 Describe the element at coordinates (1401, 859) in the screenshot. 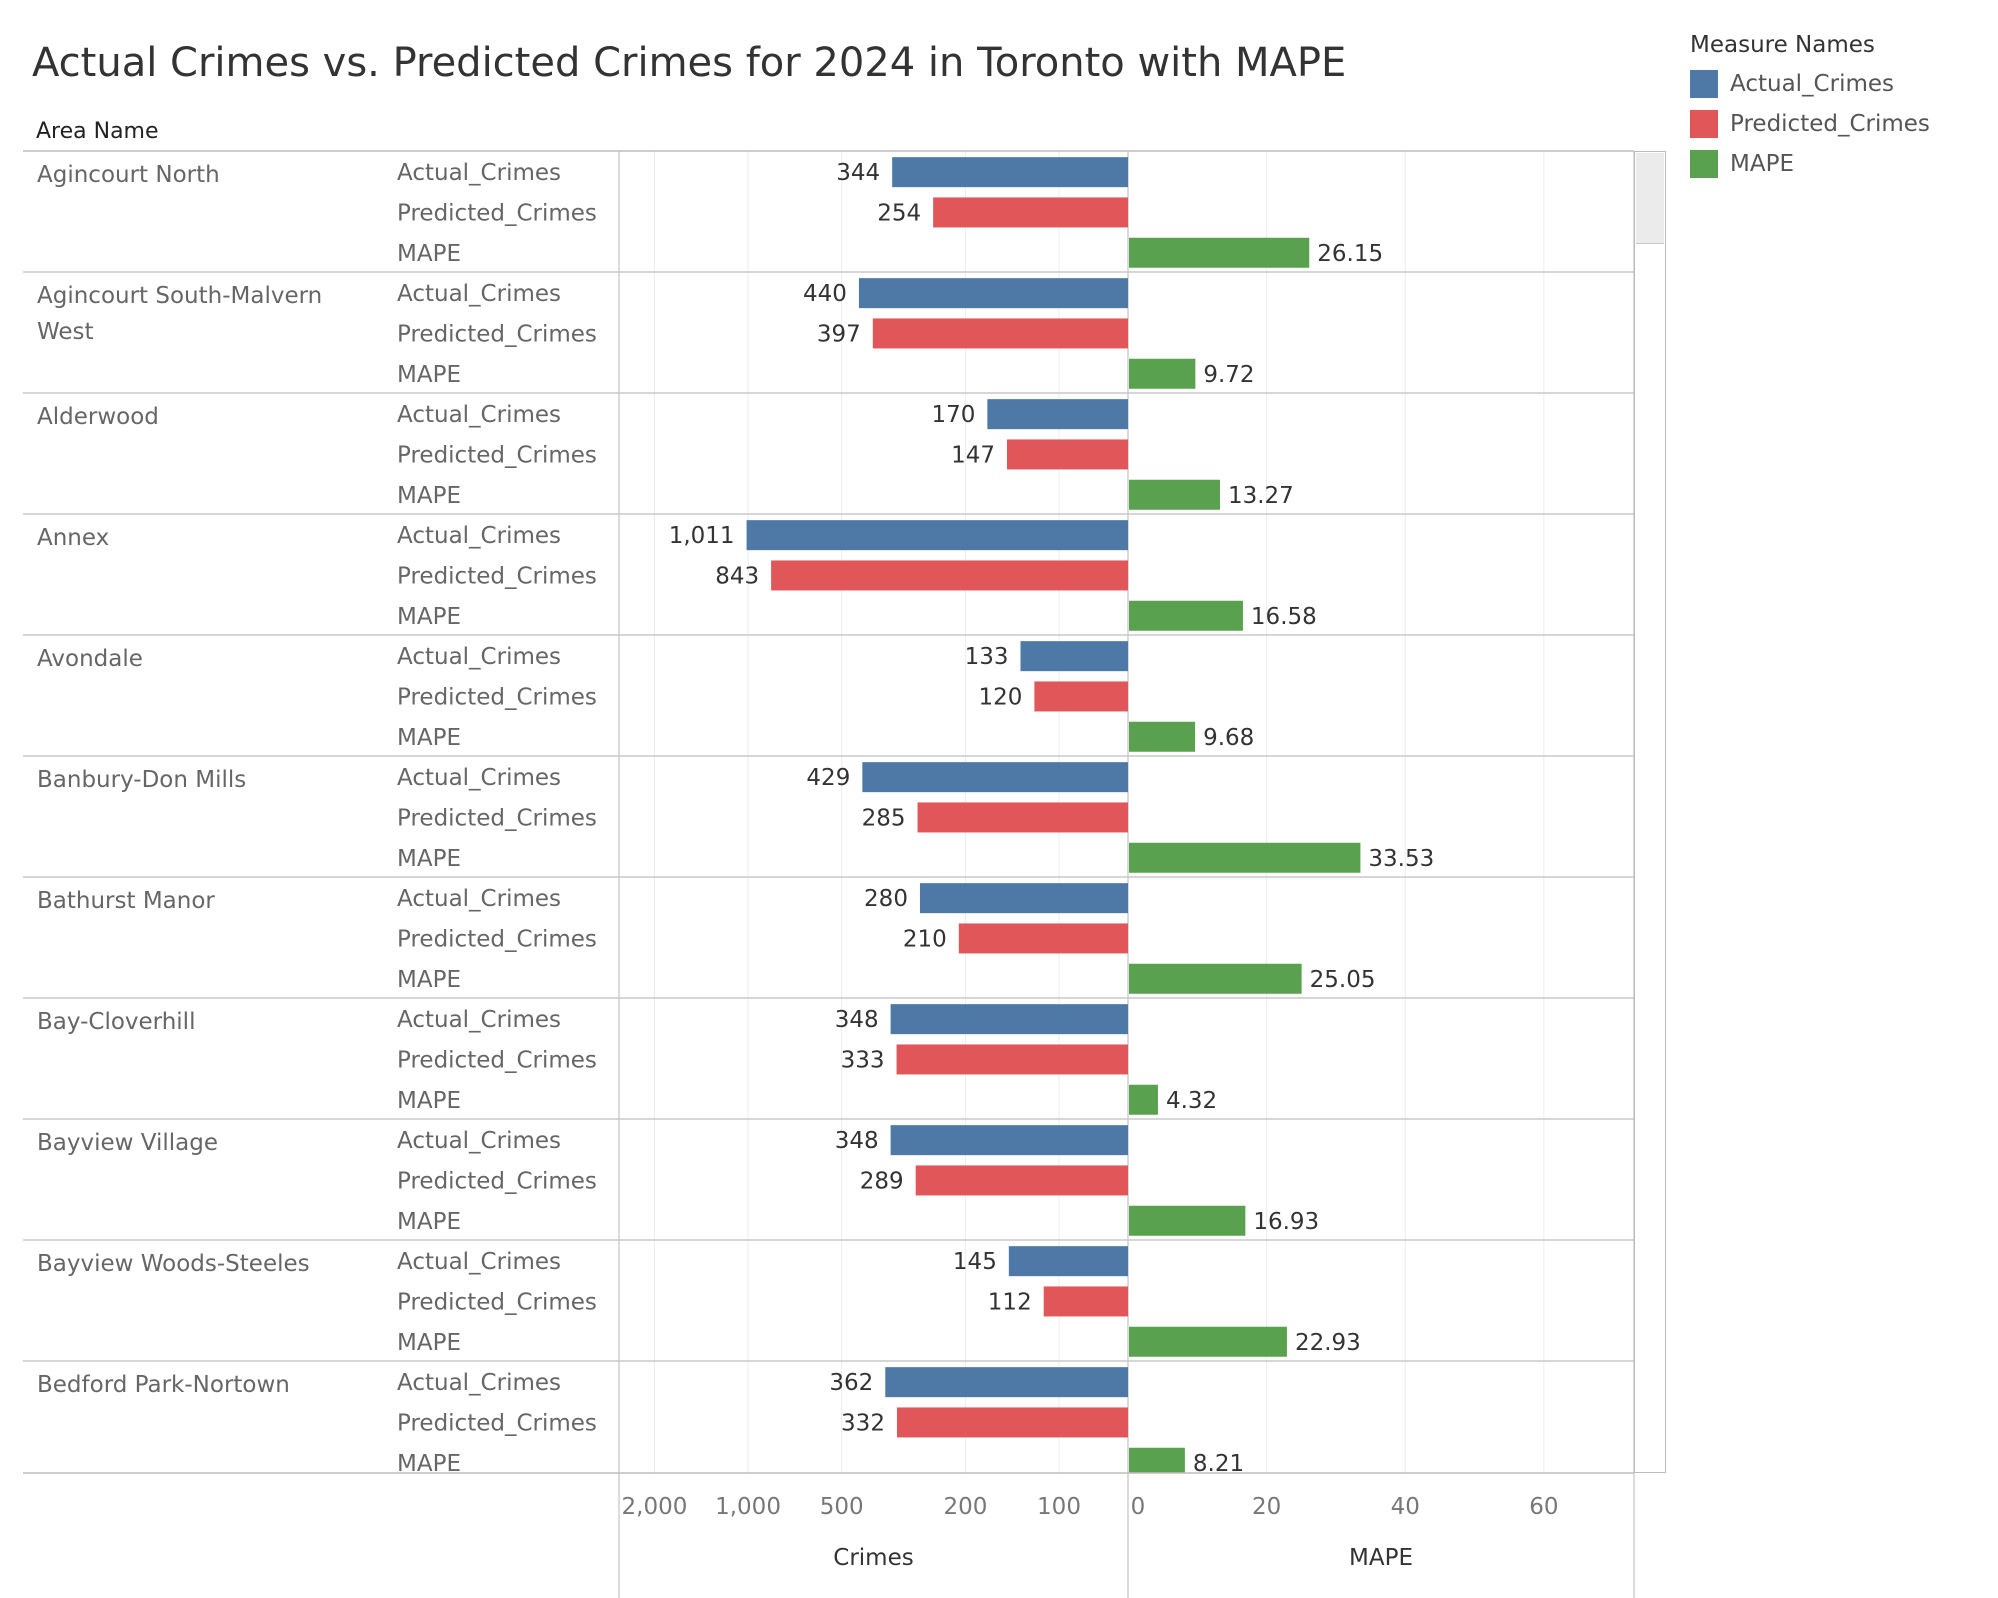

I see `mape-value-label: 33.53` at that location.